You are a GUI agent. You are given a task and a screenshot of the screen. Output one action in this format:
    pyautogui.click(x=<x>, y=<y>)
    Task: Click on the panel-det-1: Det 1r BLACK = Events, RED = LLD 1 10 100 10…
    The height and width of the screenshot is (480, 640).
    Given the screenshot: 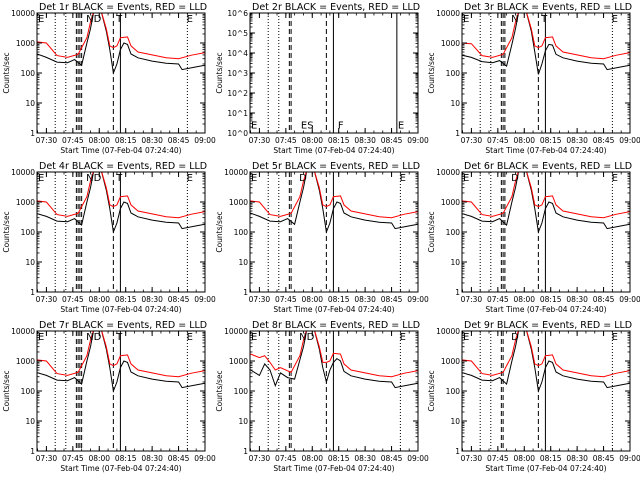 What is the action you would take?
    pyautogui.click(x=109, y=78)
    